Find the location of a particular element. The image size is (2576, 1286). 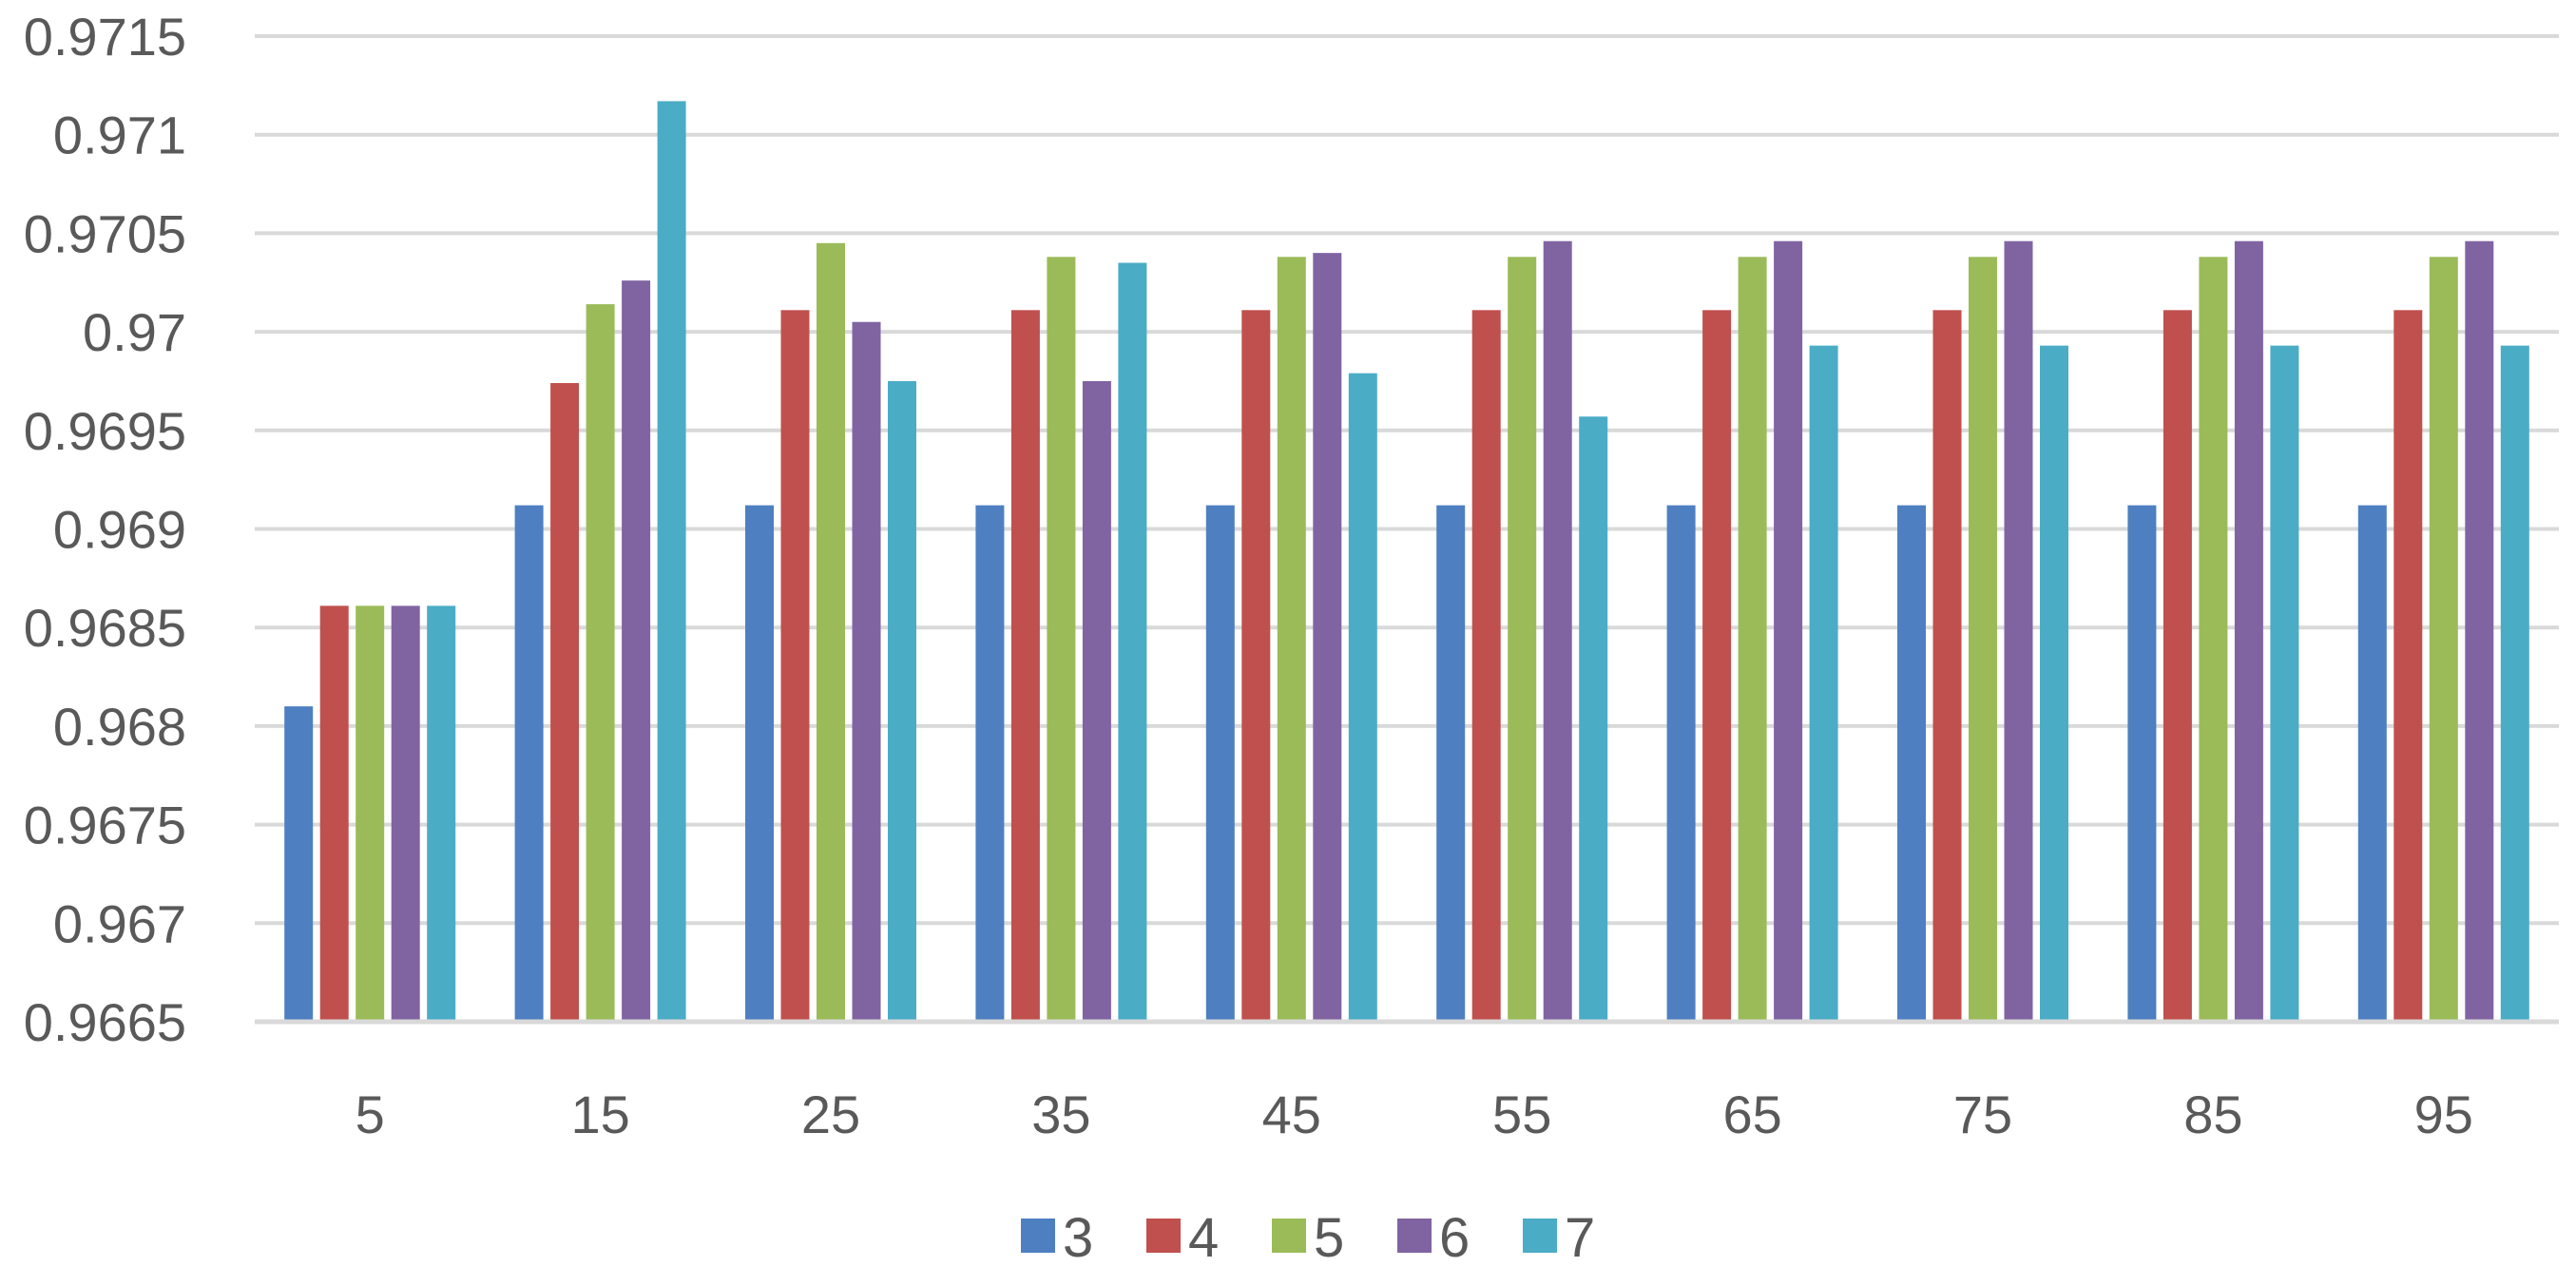

x-tick-label: 15 is located at coordinates (599, 1114).